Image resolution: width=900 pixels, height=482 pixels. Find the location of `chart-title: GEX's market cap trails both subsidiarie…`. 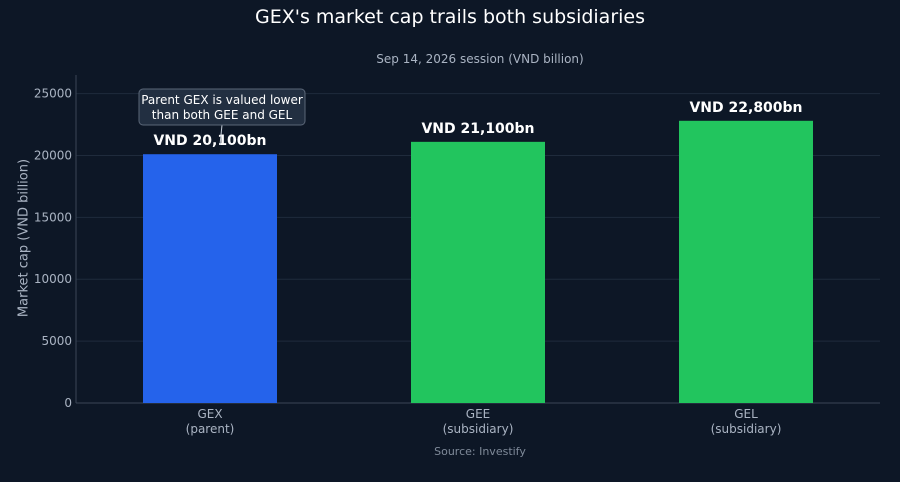

chart-title: GEX's market cap trails both subsidiarie… is located at coordinates (450, 17).